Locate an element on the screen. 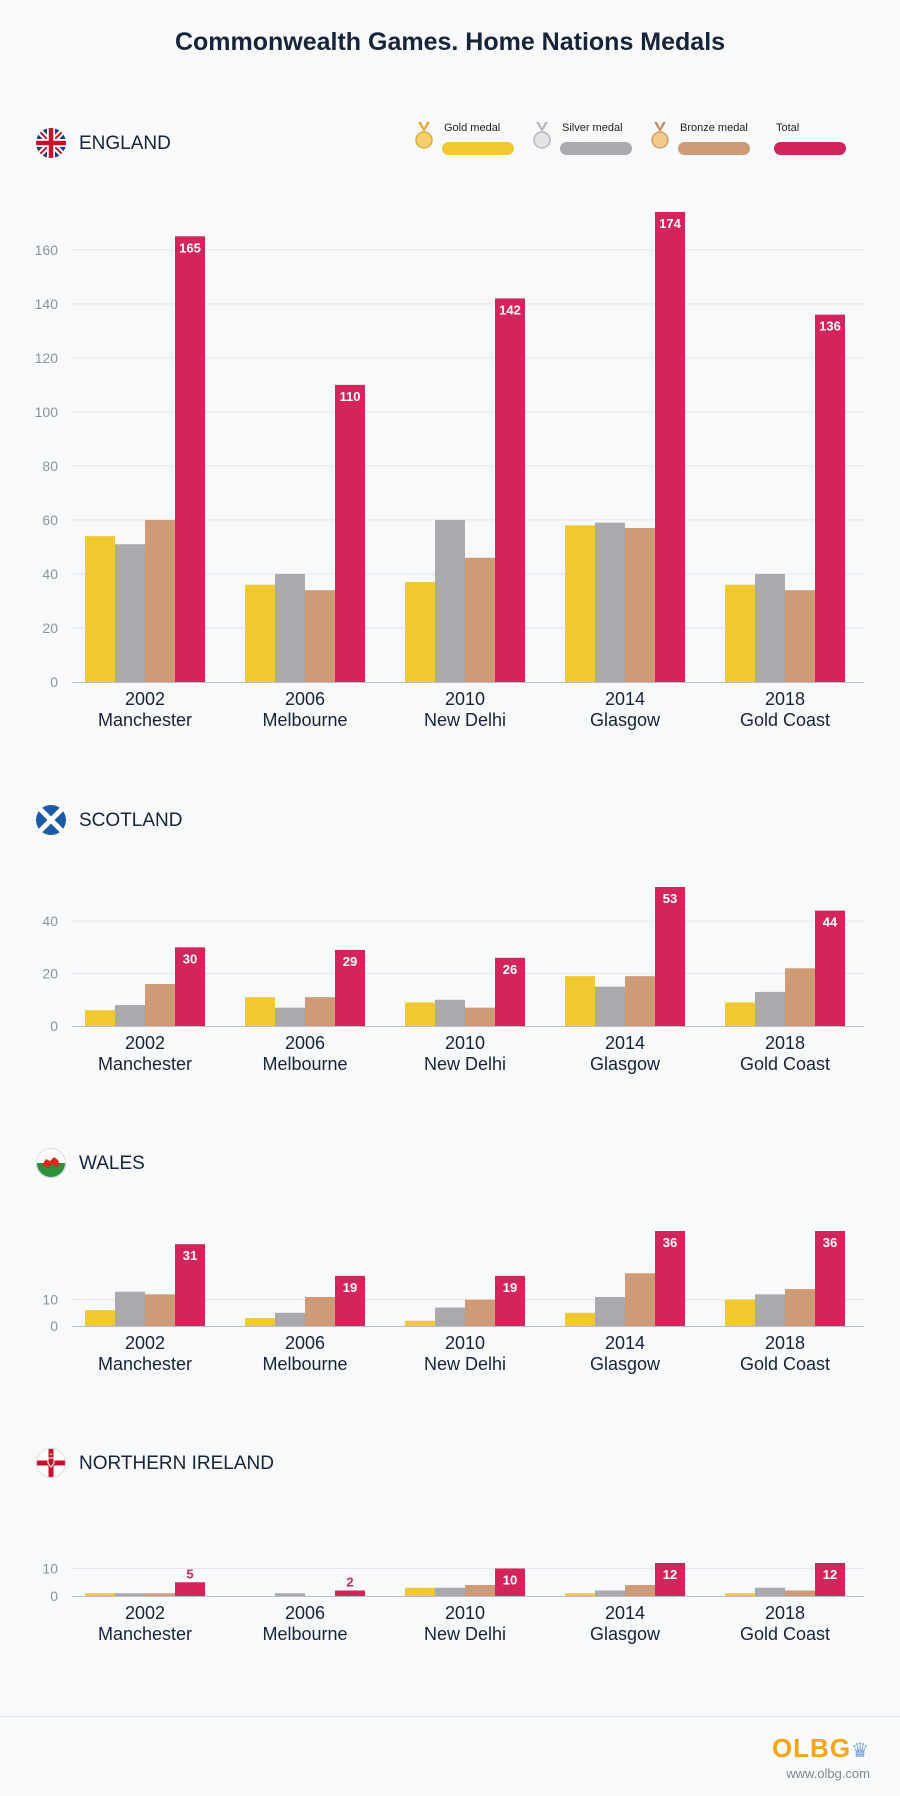  y-tick-label: 100 is located at coordinates (47, 412).